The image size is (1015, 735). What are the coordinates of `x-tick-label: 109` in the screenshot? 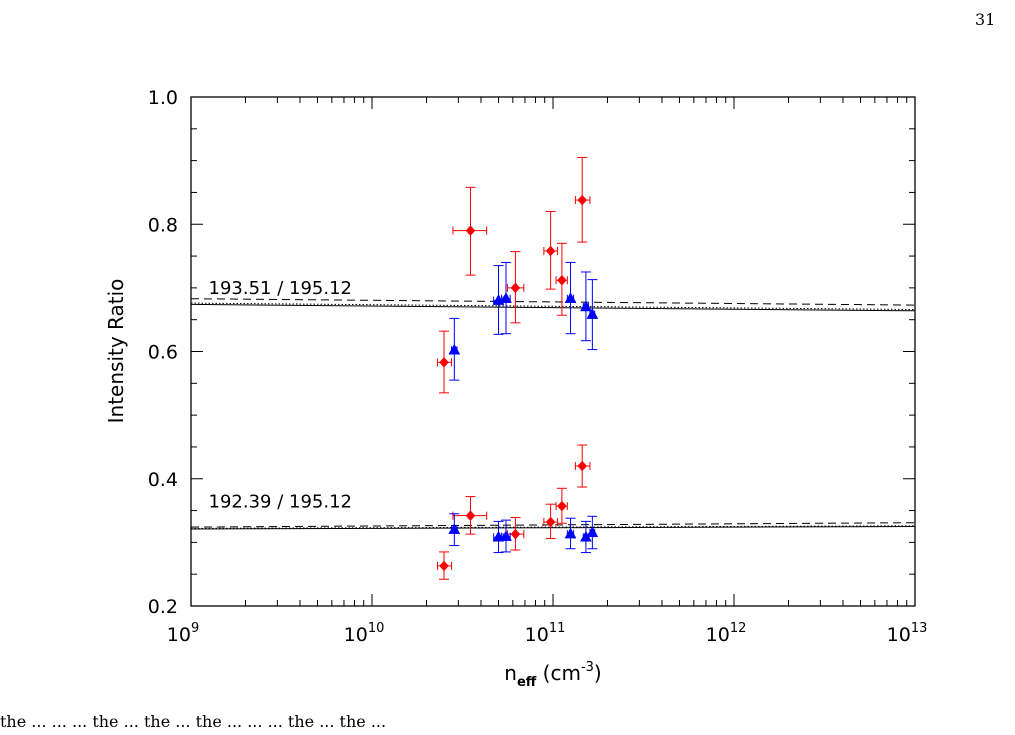 It's located at (183, 633).